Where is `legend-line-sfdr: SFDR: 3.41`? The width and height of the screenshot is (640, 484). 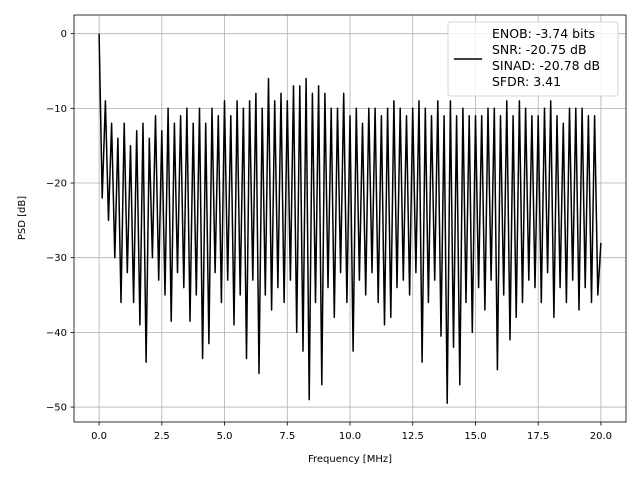 legend-line-sfdr: SFDR: 3.41 is located at coordinates (526, 81).